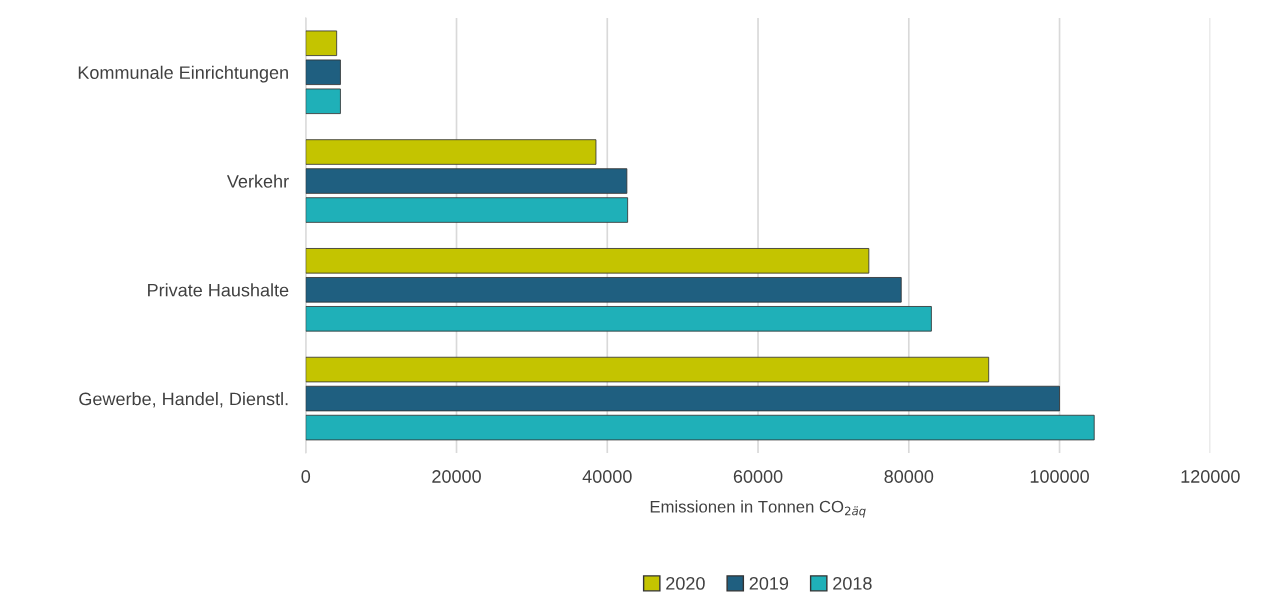 Image resolution: width=1274 pixels, height=596 pixels. Describe the element at coordinates (607, 476) in the screenshot. I see `x-tick-label: 40000` at that location.